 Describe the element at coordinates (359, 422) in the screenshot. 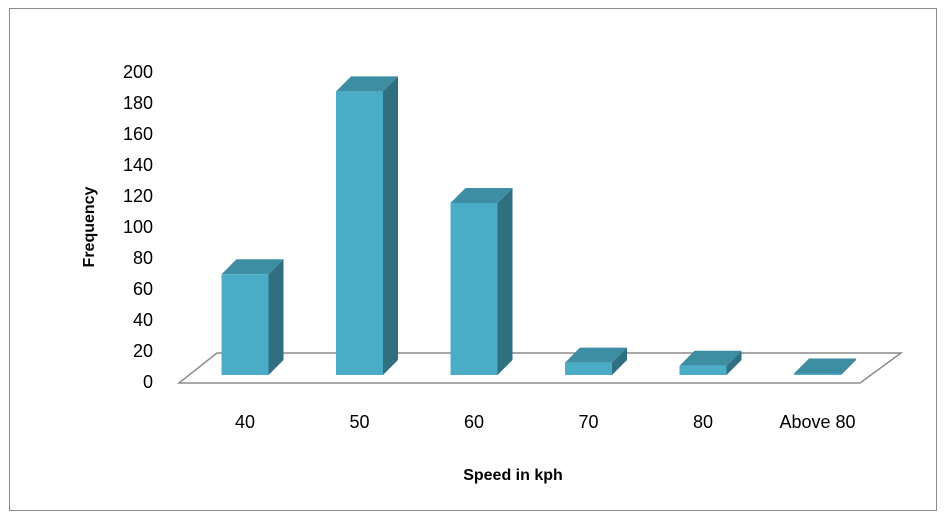

I see `x-tick-label: 50` at that location.